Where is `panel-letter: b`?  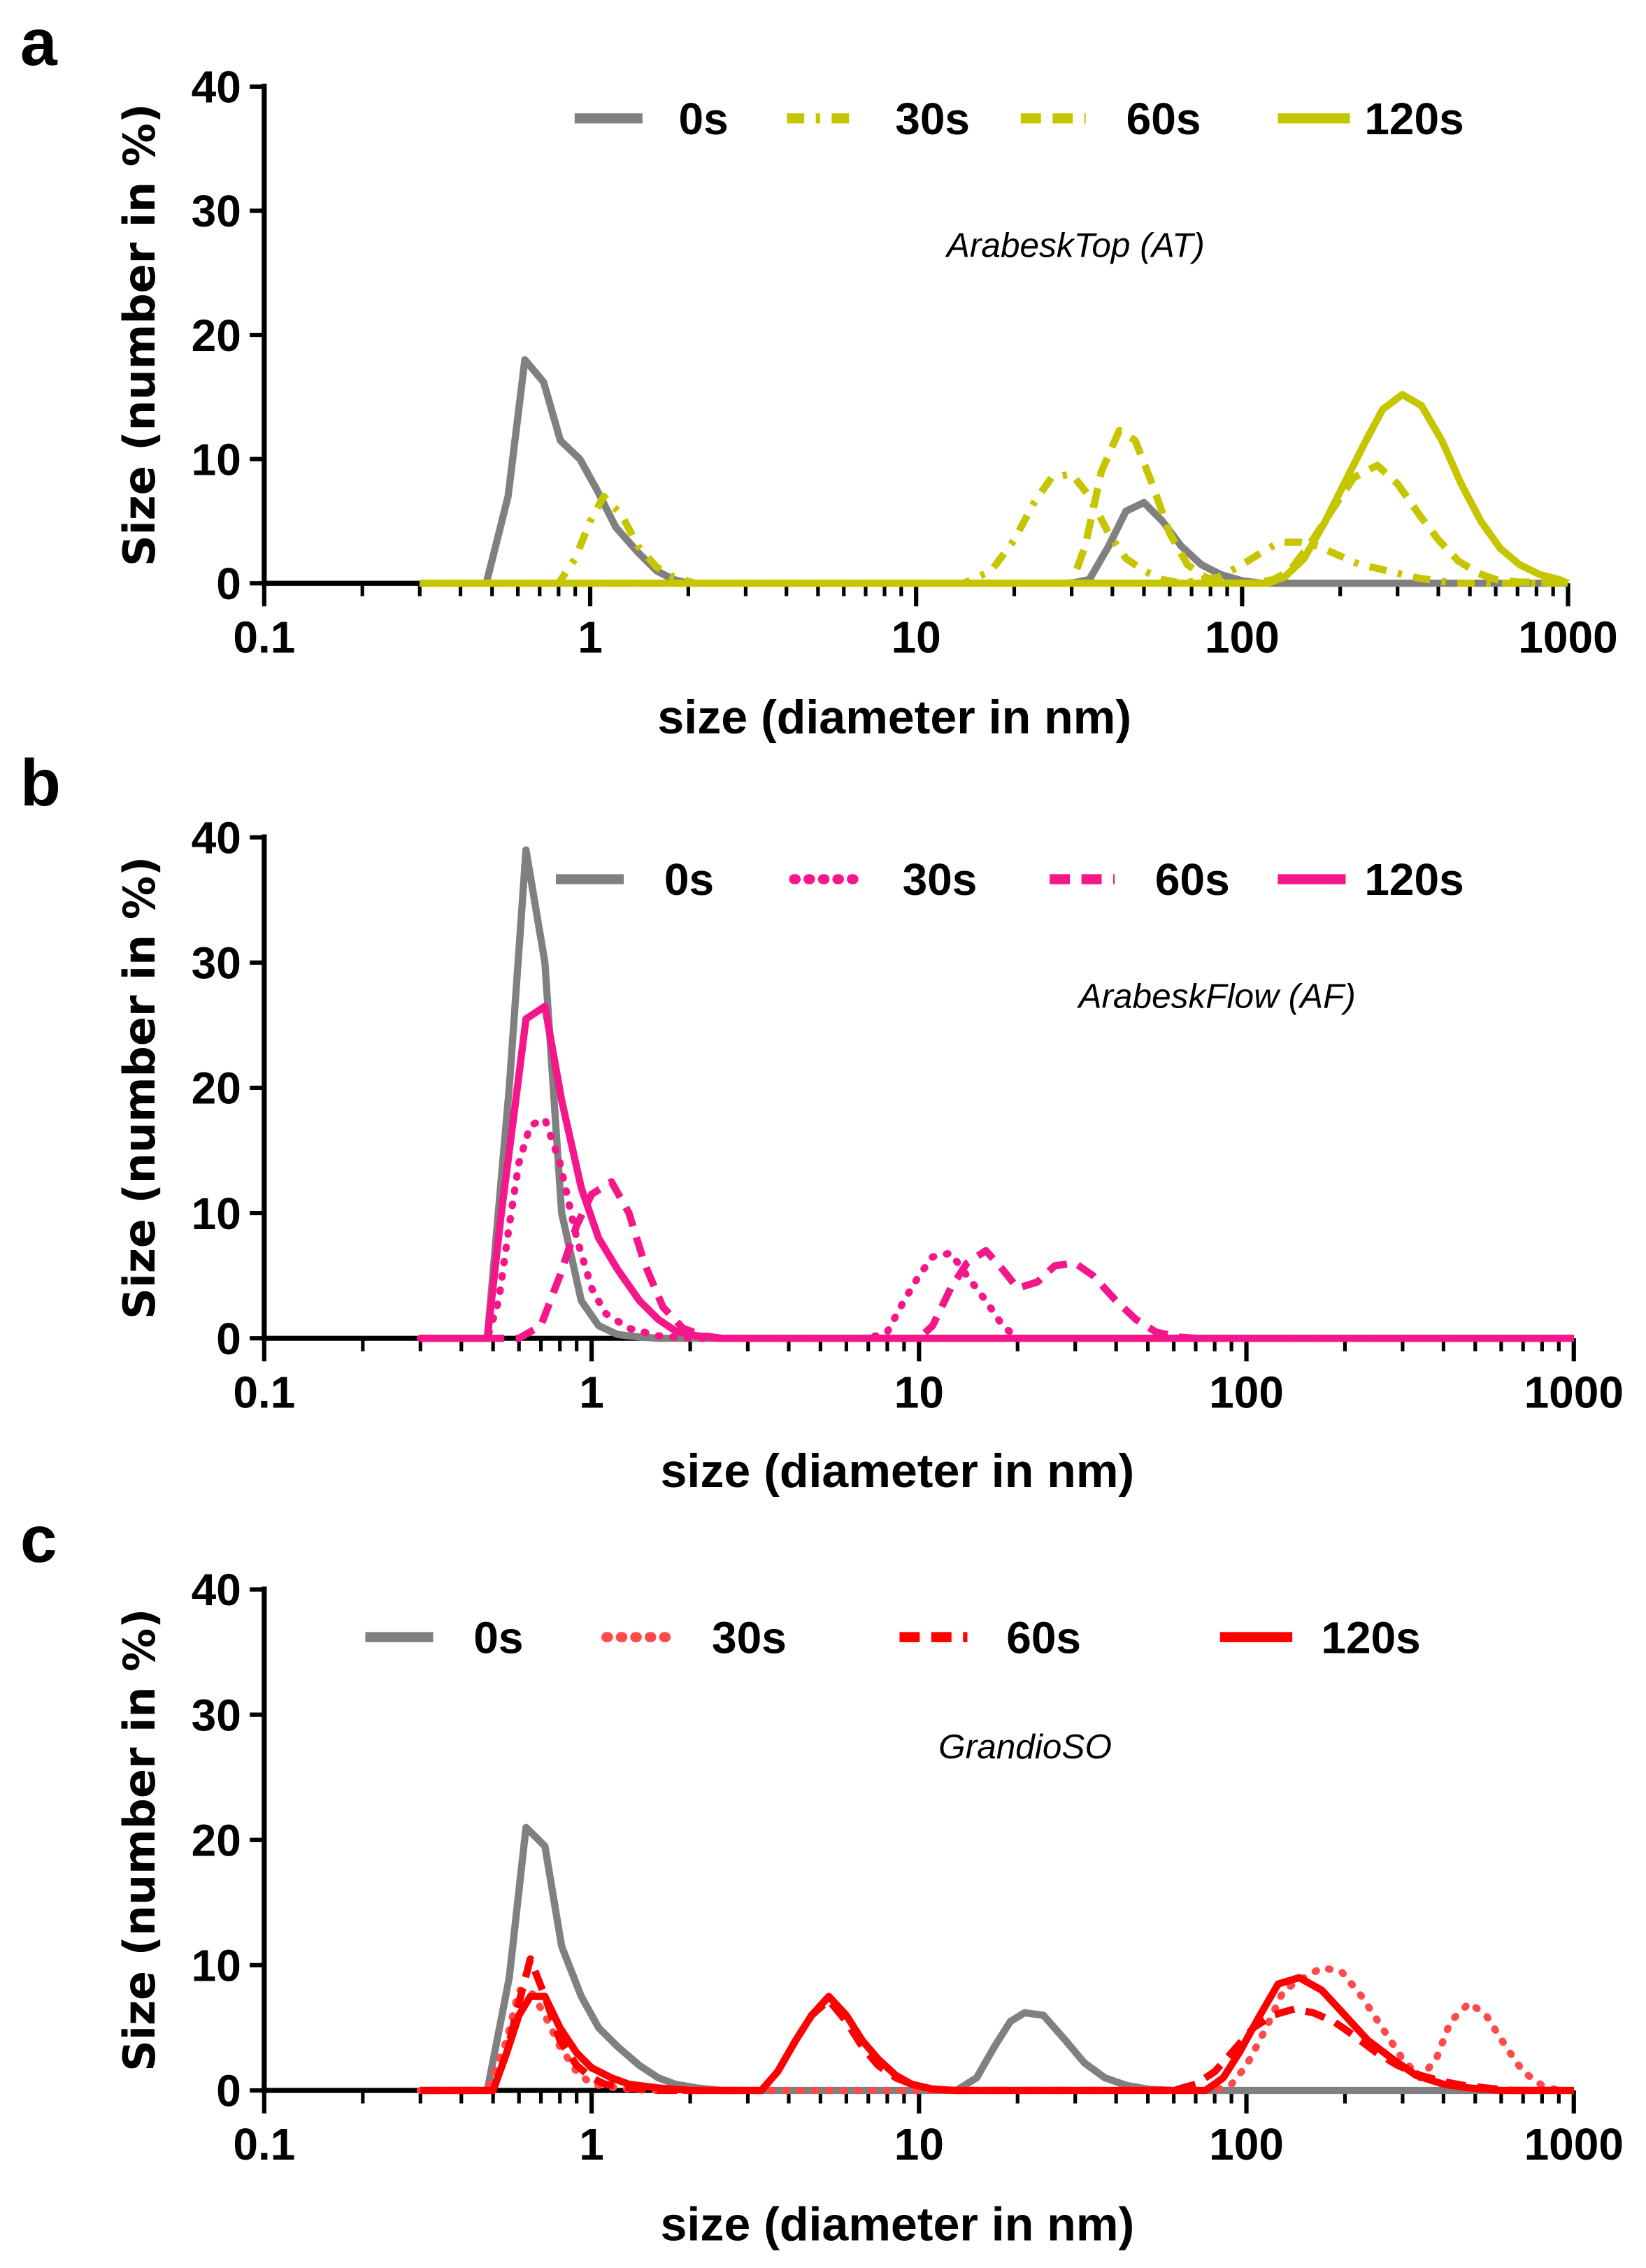
panel-letter: b is located at coordinates (40, 783).